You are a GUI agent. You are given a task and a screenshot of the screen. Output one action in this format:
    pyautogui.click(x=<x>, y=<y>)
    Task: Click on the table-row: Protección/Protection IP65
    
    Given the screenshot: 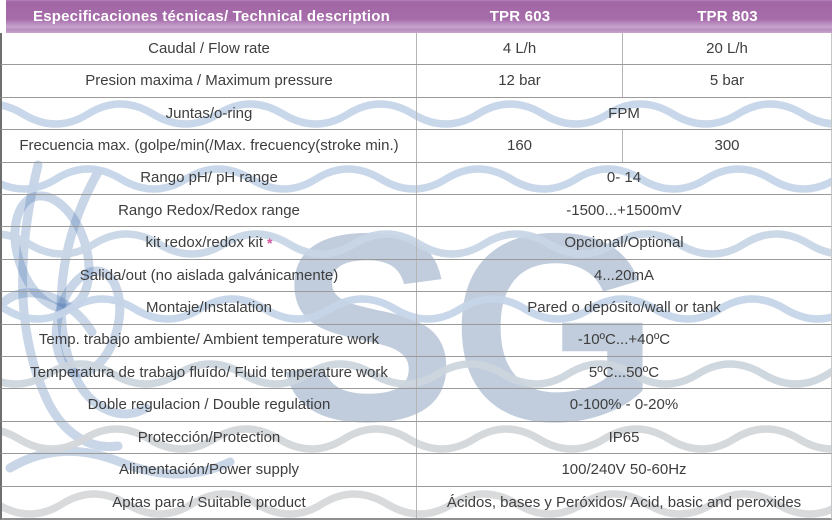 What is the action you would take?
    pyautogui.click(x=416, y=438)
    